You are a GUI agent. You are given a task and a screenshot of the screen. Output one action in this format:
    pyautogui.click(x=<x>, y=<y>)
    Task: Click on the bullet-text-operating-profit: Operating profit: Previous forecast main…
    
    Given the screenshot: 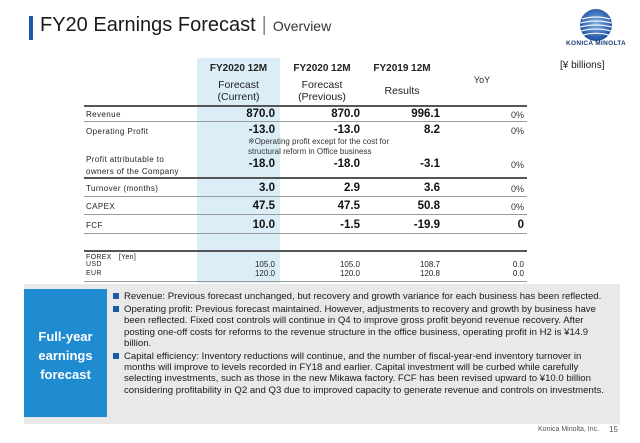 What is the action you would take?
    pyautogui.click(x=360, y=326)
    